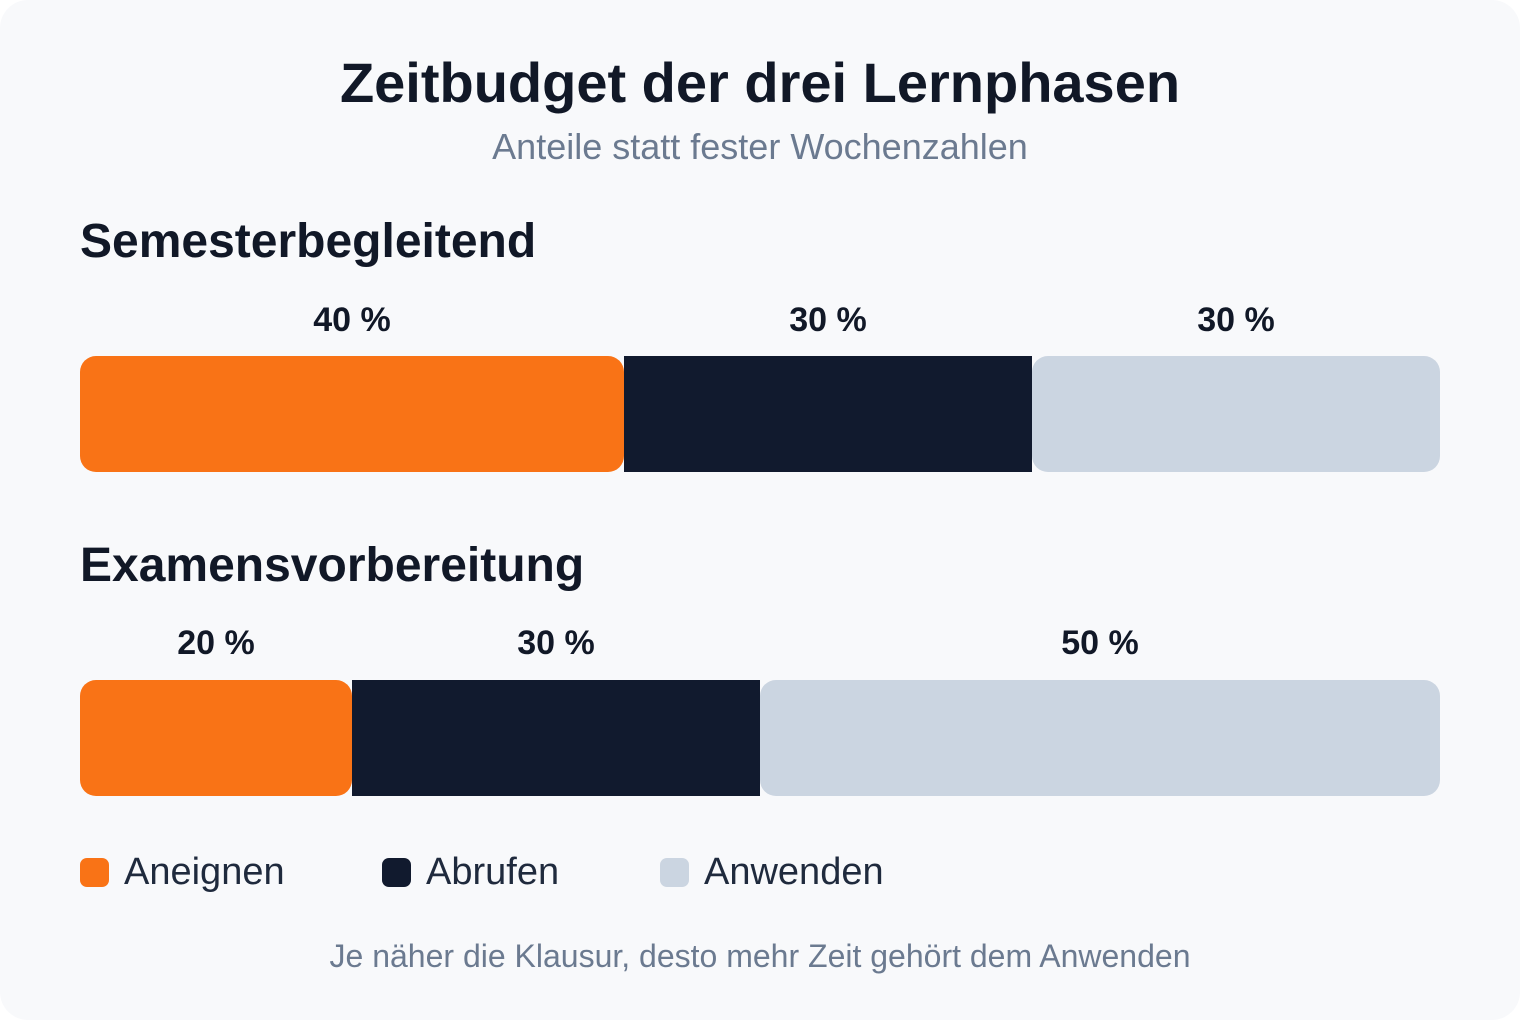  What do you see at coordinates (760, 146) in the screenshot?
I see `chart-subtitle: Anteile statt fester Wochenzahlen` at bounding box center [760, 146].